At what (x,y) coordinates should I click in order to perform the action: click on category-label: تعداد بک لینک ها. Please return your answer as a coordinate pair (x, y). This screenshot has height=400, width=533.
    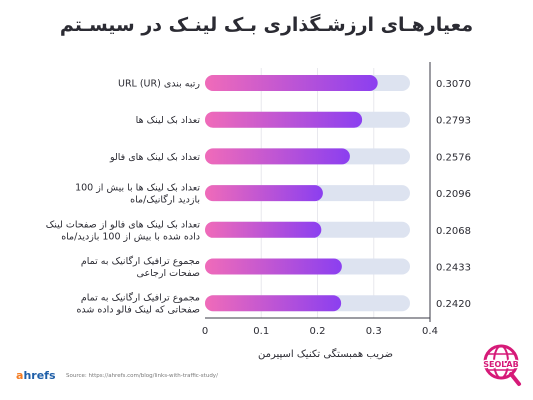
    Looking at the image, I should click on (168, 120).